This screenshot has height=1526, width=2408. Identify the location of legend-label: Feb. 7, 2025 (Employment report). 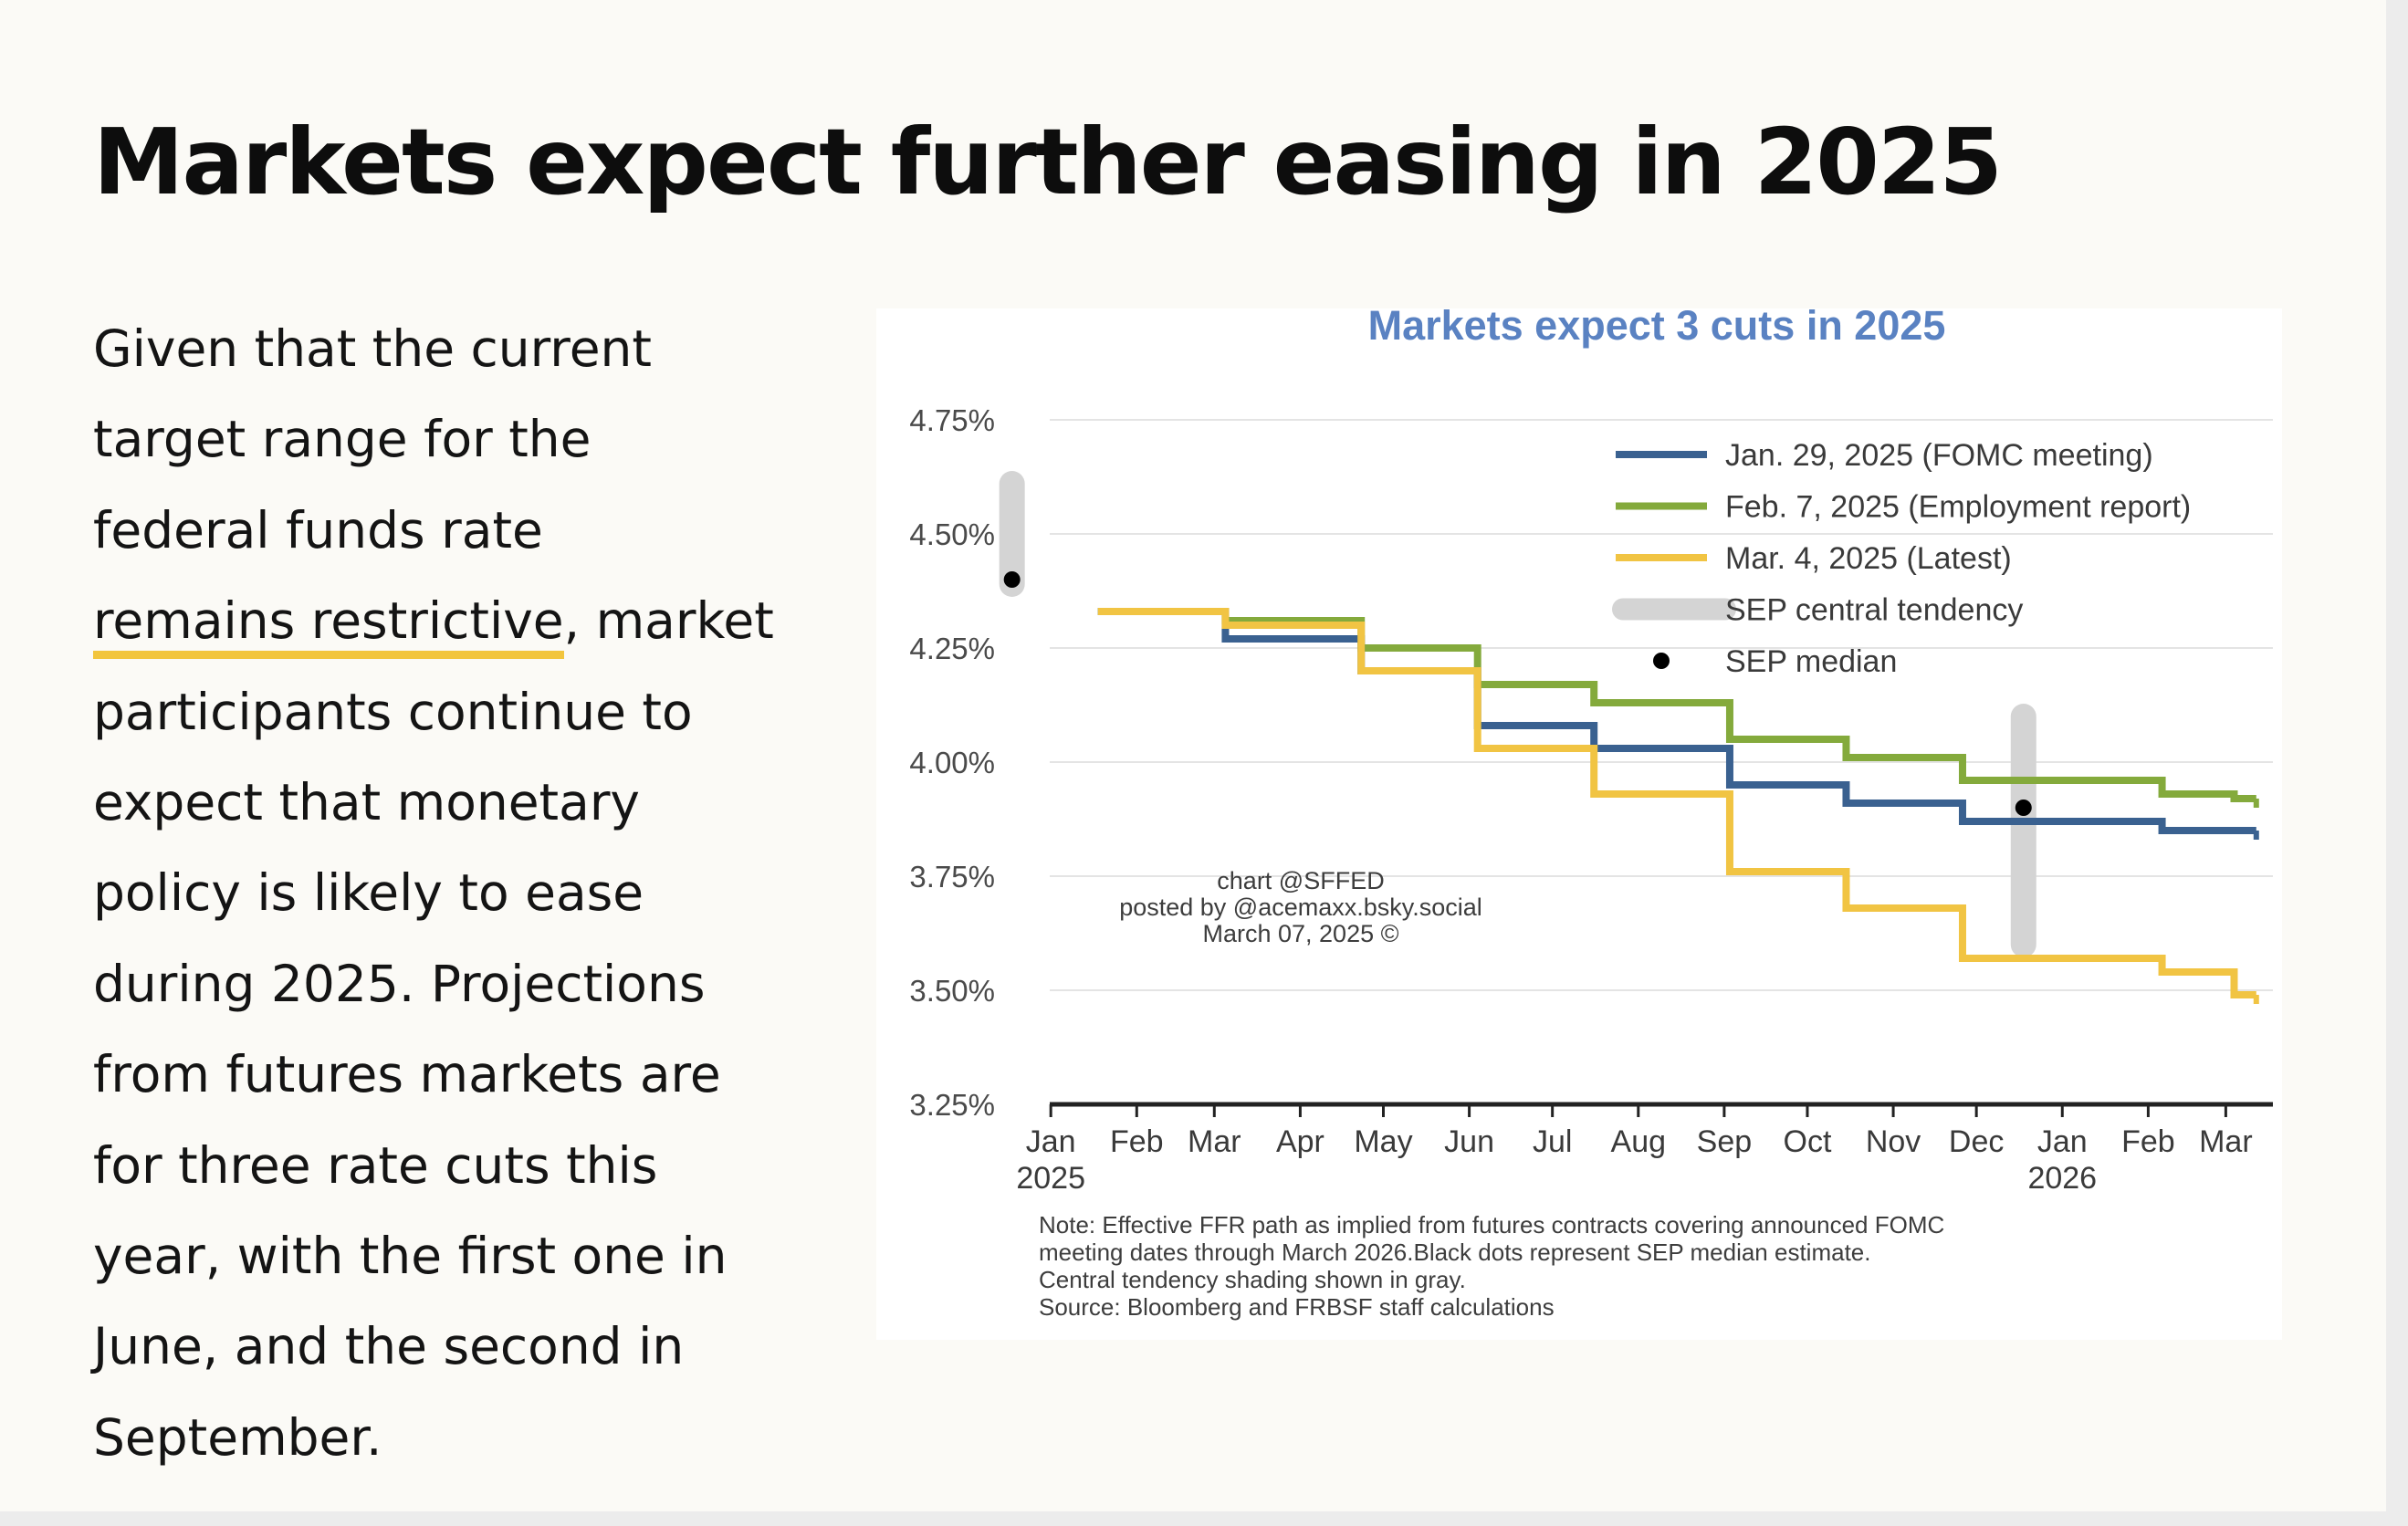
(1958, 507).